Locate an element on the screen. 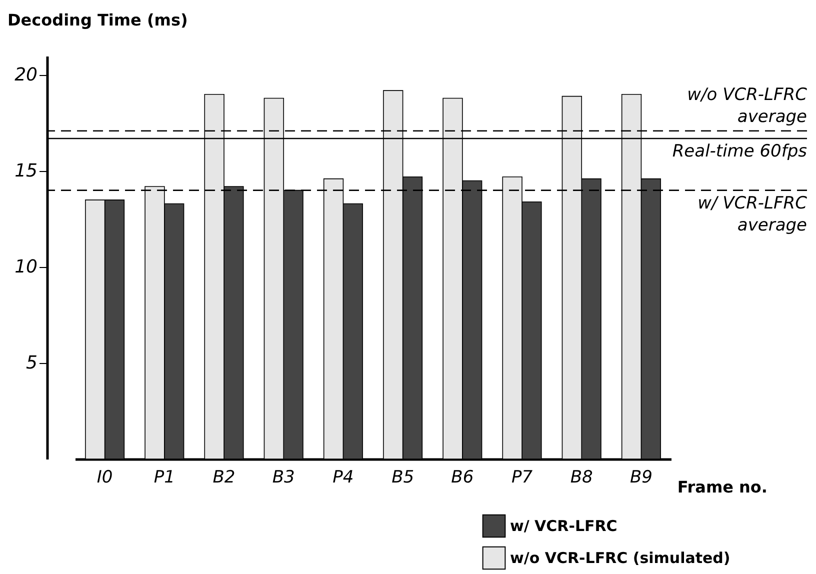 Image resolution: width=816 pixels, height=574 pixels. x-tick-label: P1 is located at coordinates (164, 478).